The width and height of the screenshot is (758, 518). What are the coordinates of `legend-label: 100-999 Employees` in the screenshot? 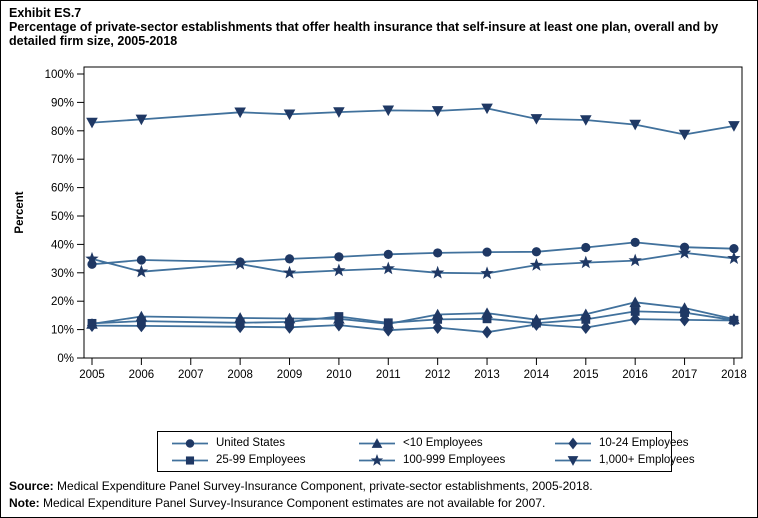 It's located at (454, 460).